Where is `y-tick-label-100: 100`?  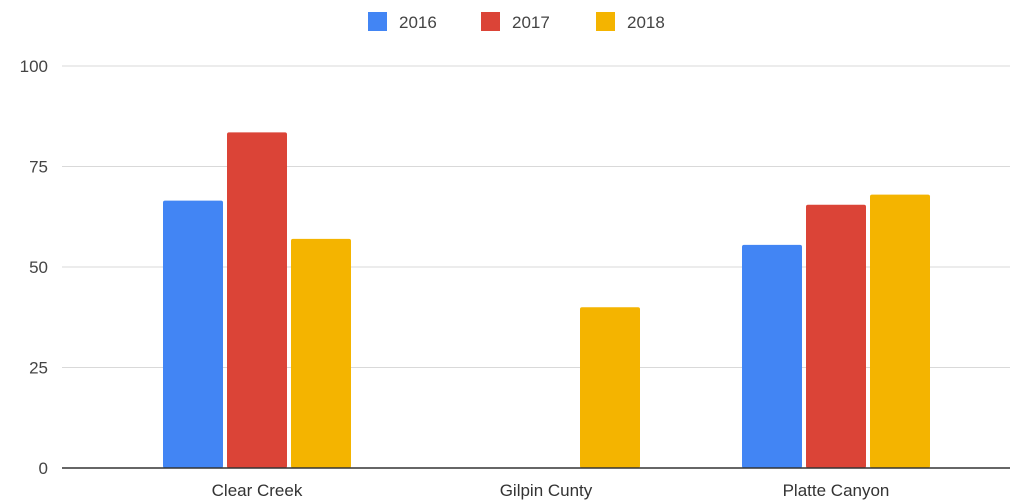 y-tick-label-100: 100 is located at coordinates (34, 66).